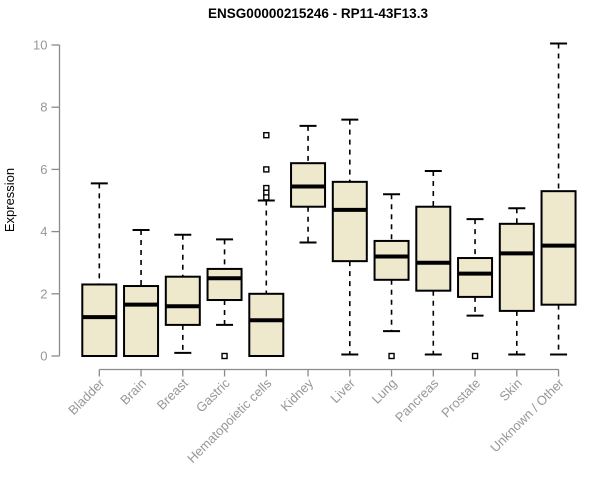 The image size is (600, 500). What do you see at coordinates (527, 415) in the screenshot?
I see `x-tick-label-unknown-other: Unknown / Other` at bounding box center [527, 415].